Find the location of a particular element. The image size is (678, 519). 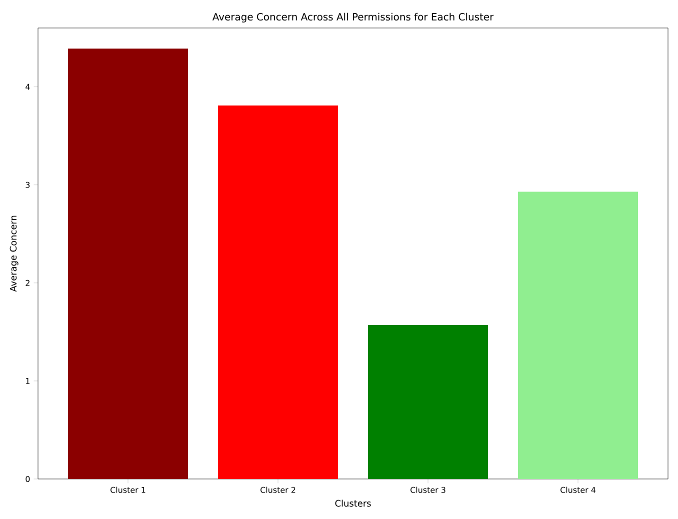

y-axis-title: Average Concern is located at coordinates (14, 254).